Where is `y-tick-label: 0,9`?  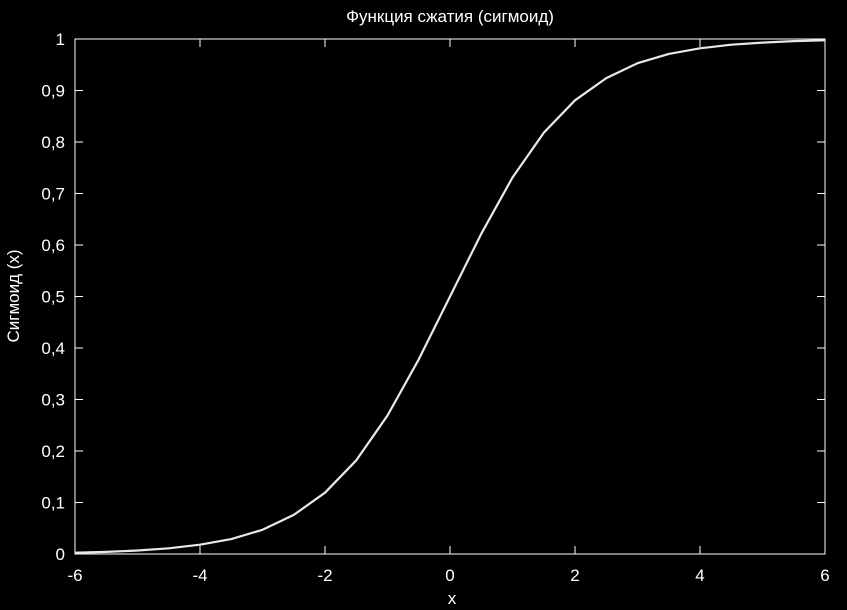 y-tick-label: 0,9 is located at coordinates (53, 91).